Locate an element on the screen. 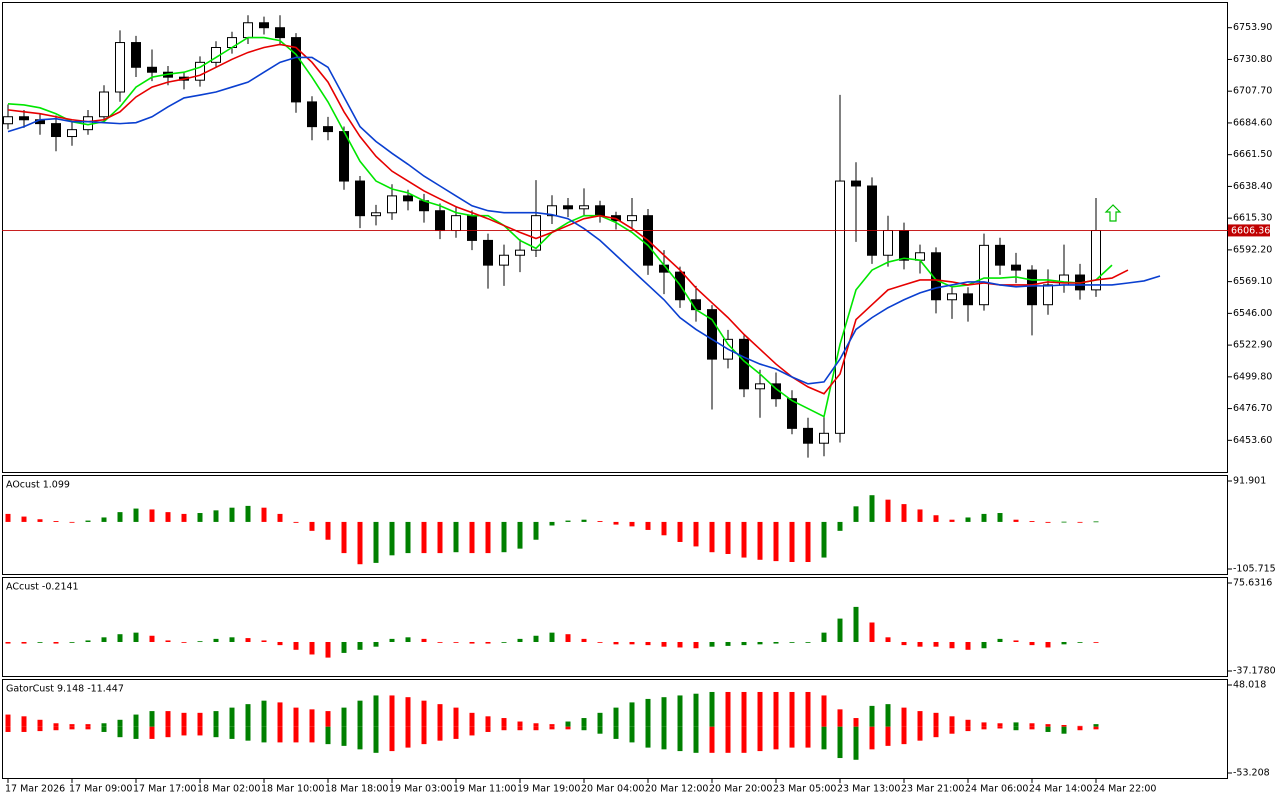  x-tick-label: 24 Mar 06:00 is located at coordinates (996, 789).